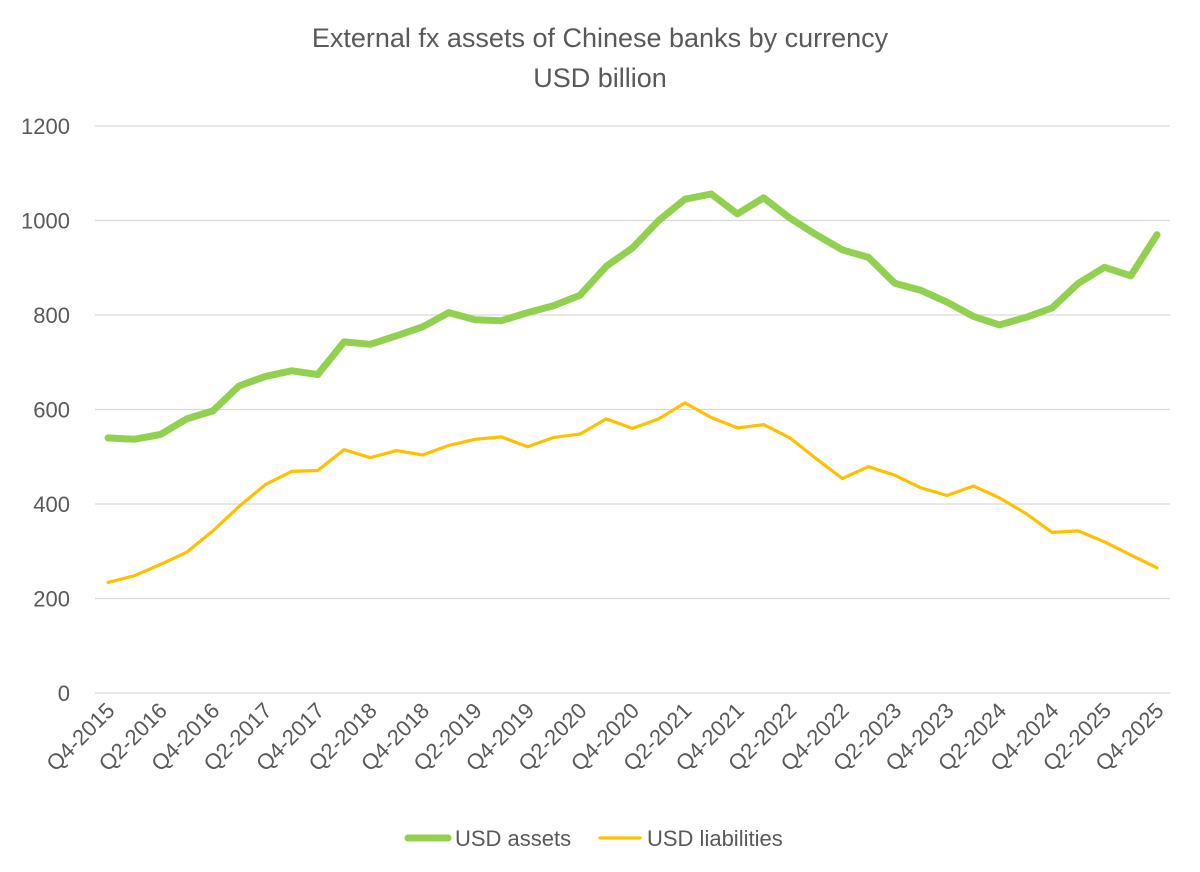 This screenshot has width=1200, height=872. Describe the element at coordinates (45, 221) in the screenshot. I see `y-tick-label: 1000` at that location.